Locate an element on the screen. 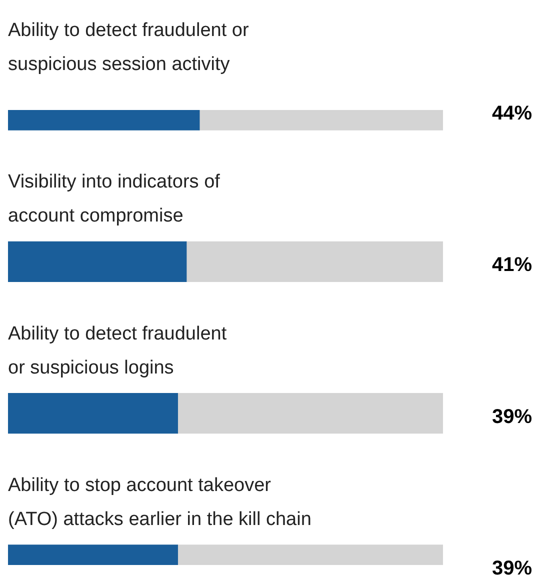  data-label: 41% is located at coordinates (512, 265).